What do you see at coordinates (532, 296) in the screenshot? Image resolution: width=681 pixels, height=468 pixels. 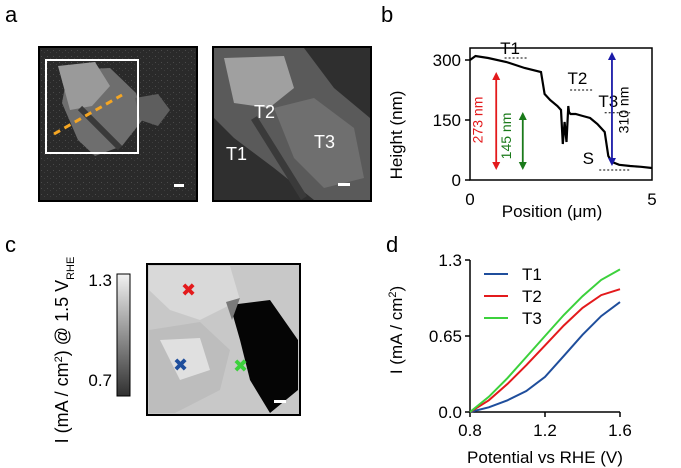 I see `legend-label-t2: T2` at bounding box center [532, 296].